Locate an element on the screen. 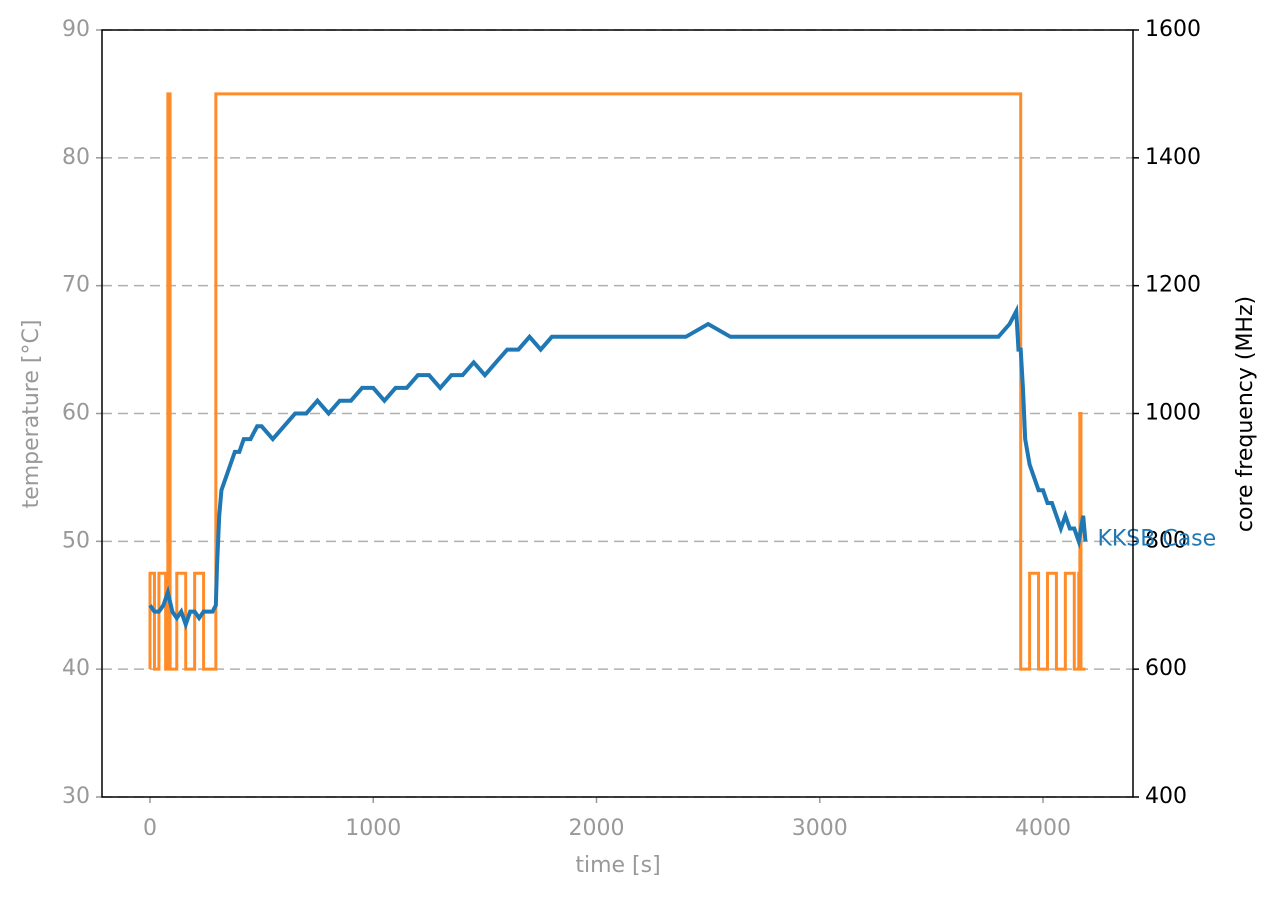  y-tick-label: 80 is located at coordinates (76, 157).